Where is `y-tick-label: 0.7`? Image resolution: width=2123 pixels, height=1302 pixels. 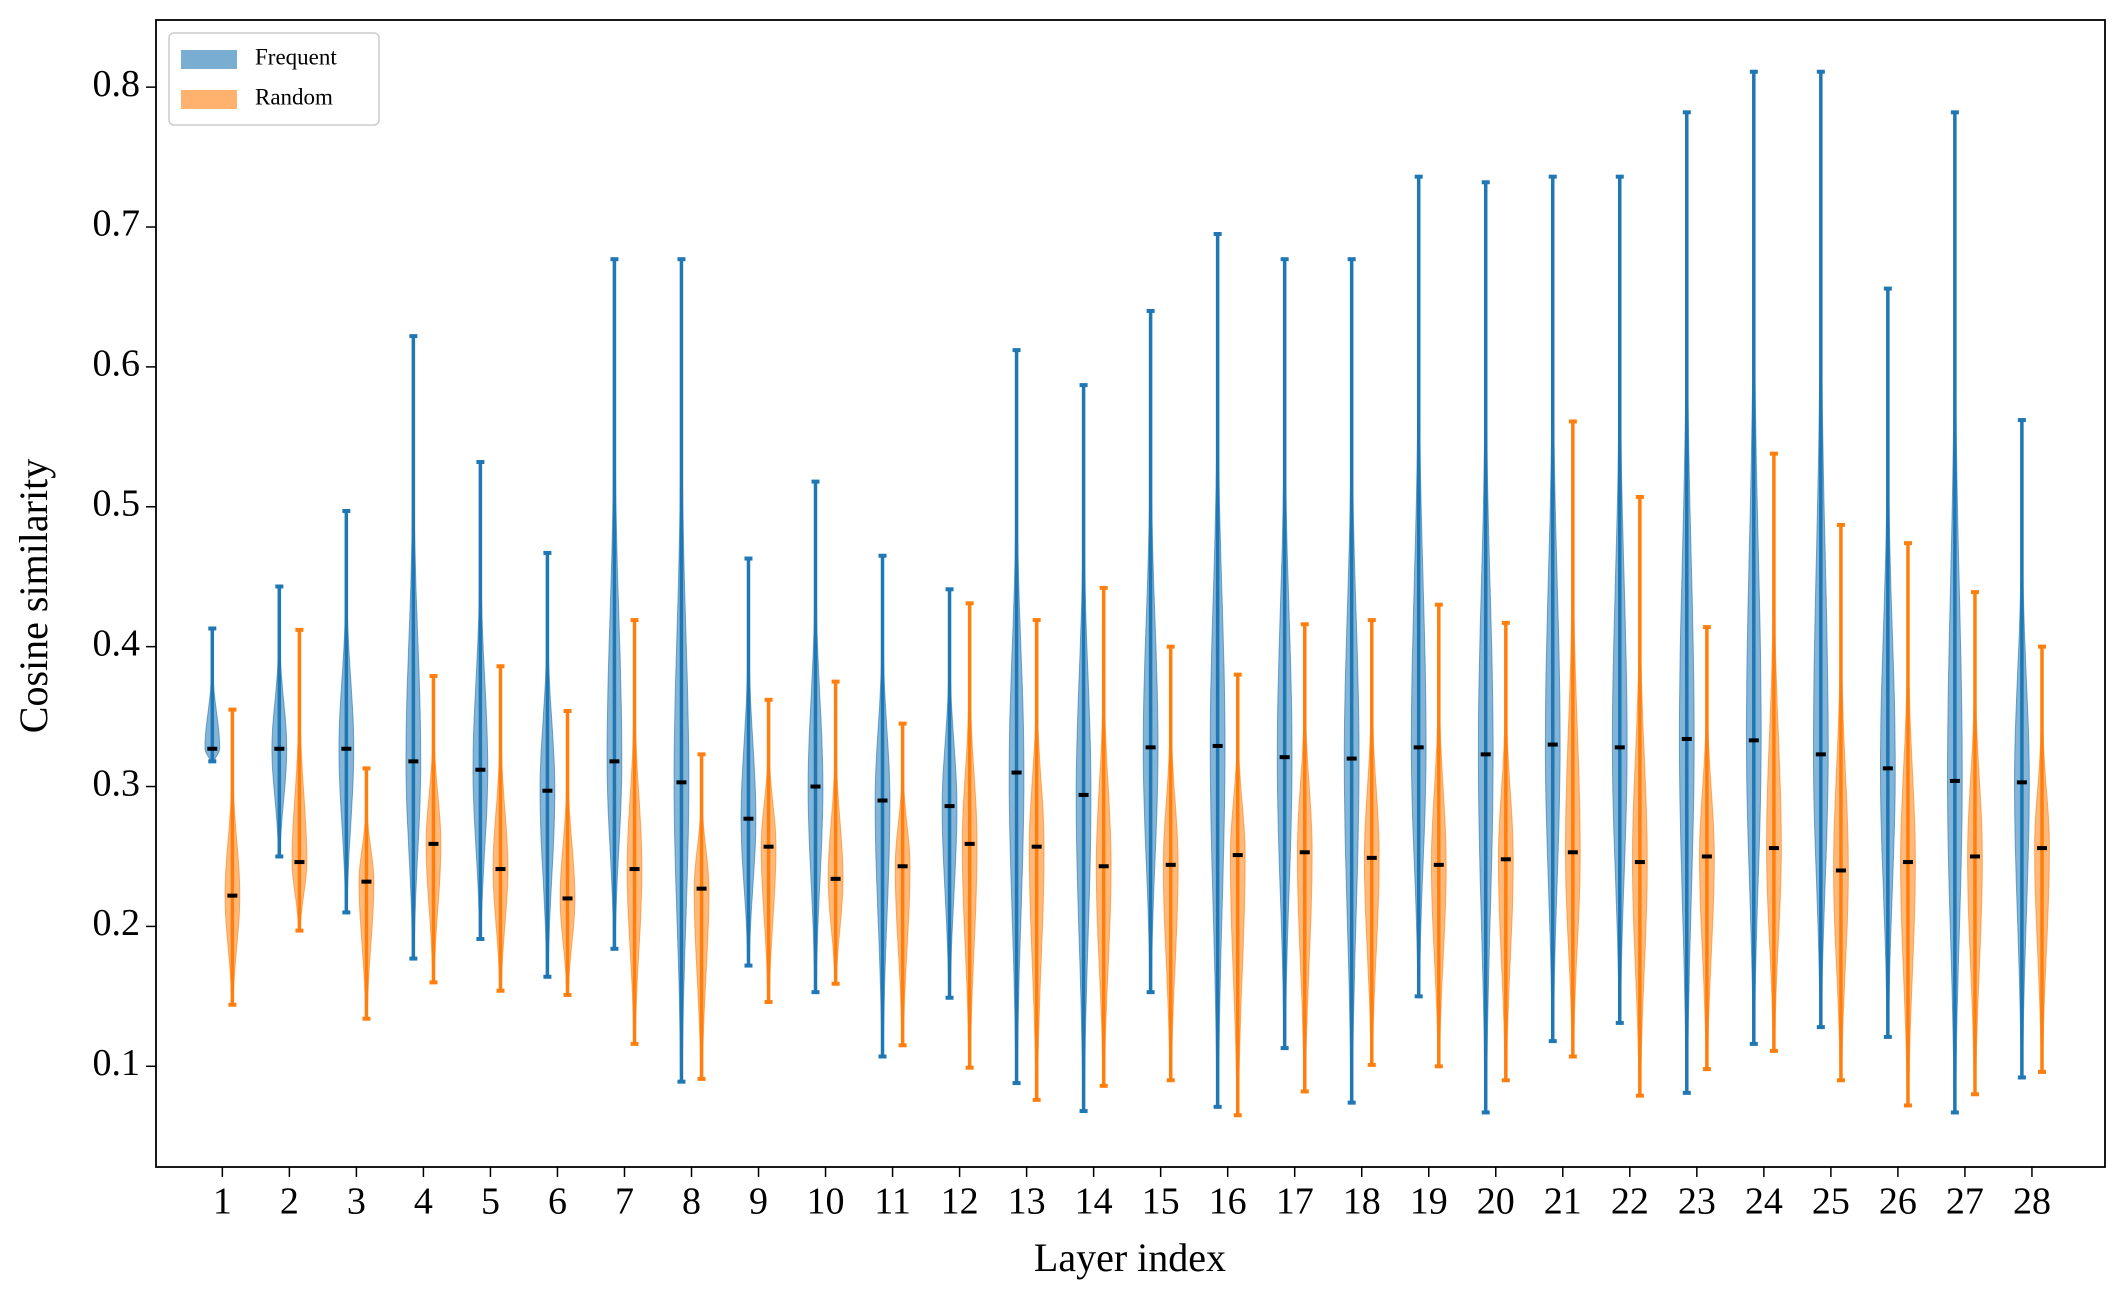
y-tick-label: 0.7 is located at coordinates (117, 224).